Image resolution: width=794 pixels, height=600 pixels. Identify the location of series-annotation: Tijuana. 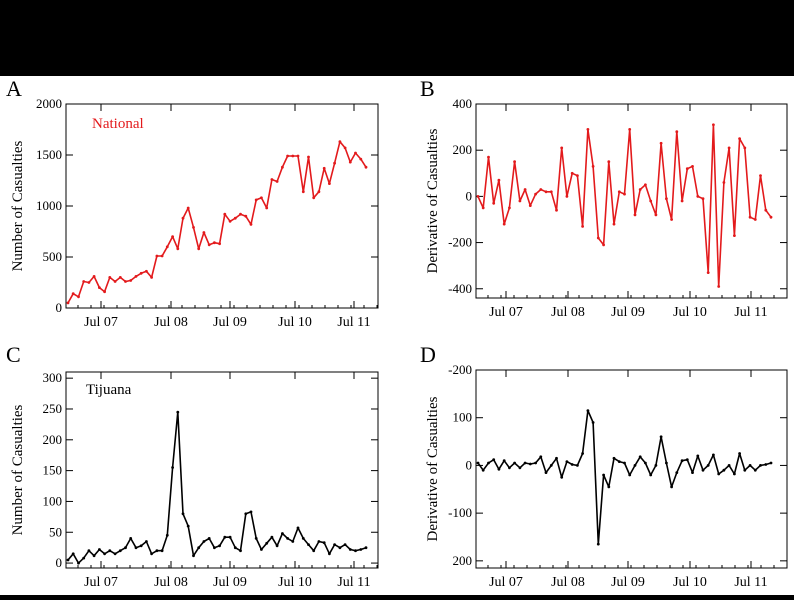
(109, 390).